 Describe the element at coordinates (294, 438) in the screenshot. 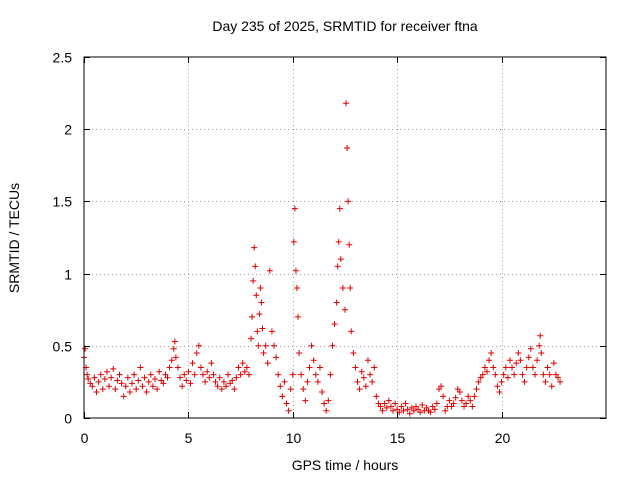

I see `x-tick-label: 10` at that location.